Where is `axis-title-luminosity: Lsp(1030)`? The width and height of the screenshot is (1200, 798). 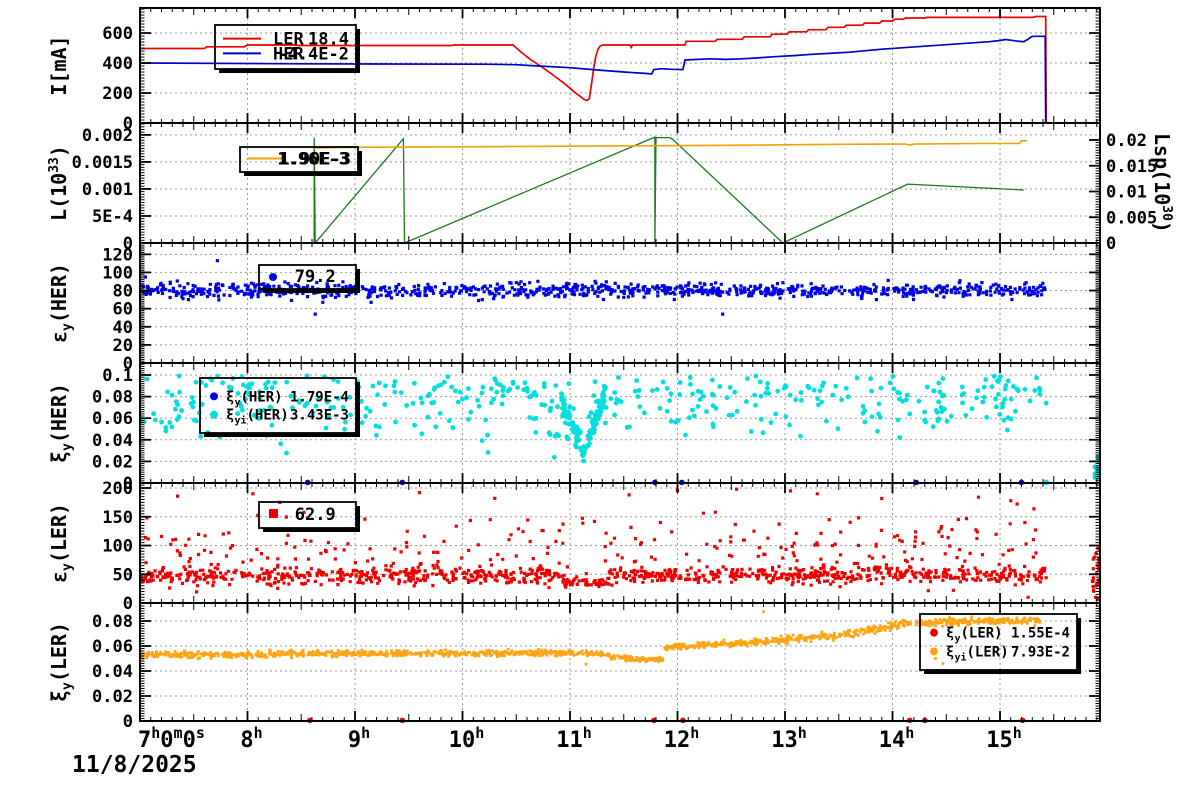
axis-title-luminosity: Lsp(1030) is located at coordinates (1162, 183).